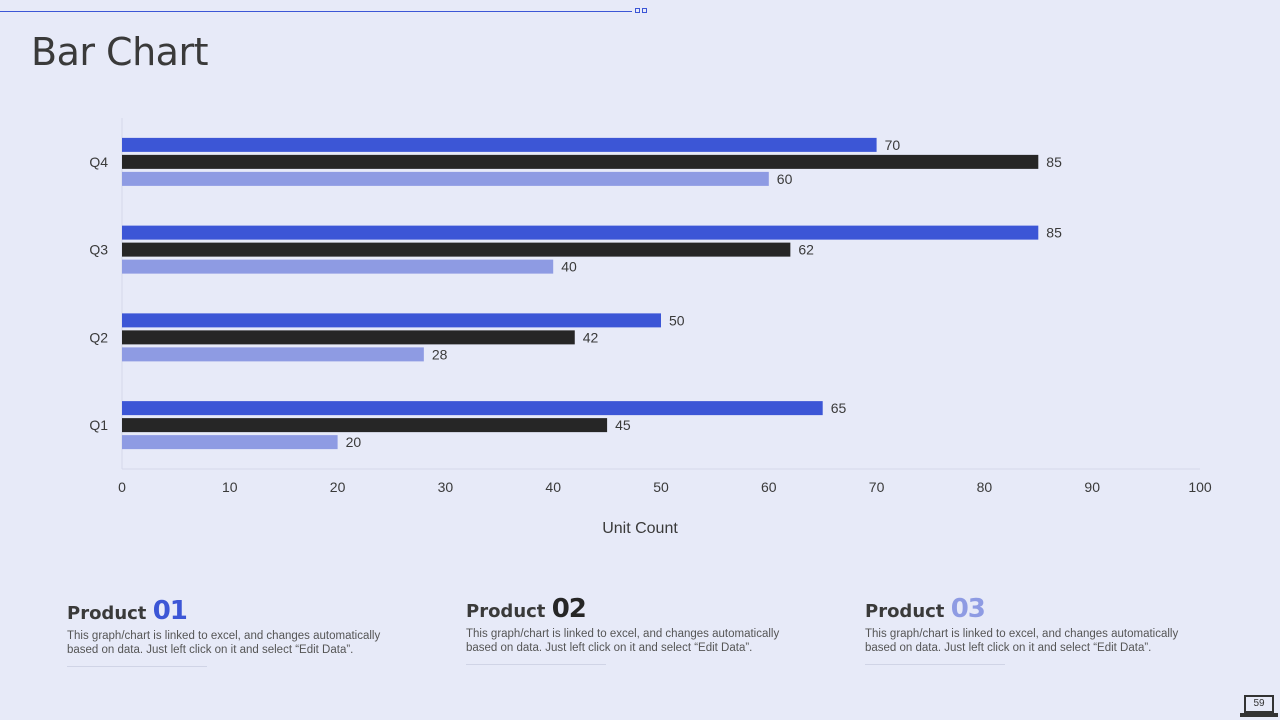  What do you see at coordinates (569, 609) in the screenshot?
I see `product-number: 02` at bounding box center [569, 609].